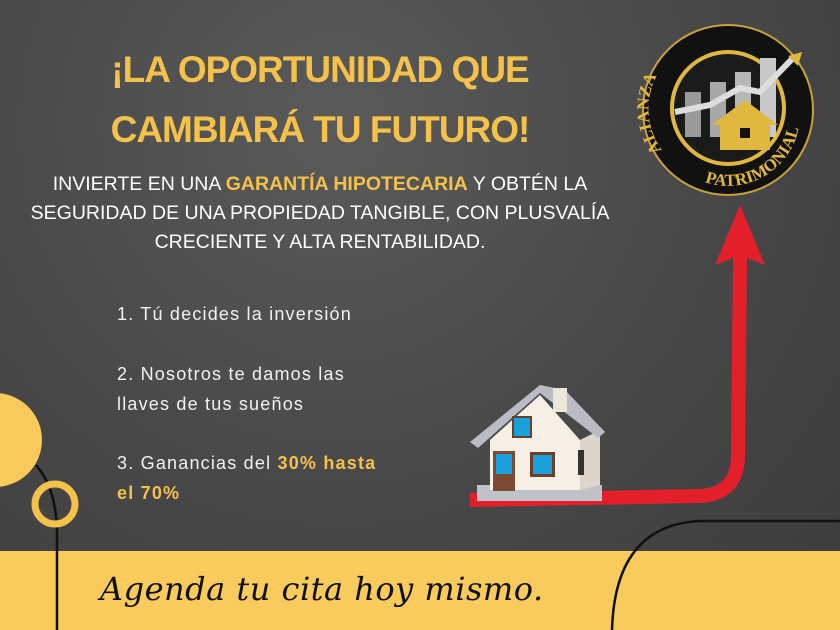 The height and width of the screenshot is (630, 840). Describe the element at coordinates (234, 314) in the screenshot. I see `step-1: 1. Tú decides la inversión` at that location.